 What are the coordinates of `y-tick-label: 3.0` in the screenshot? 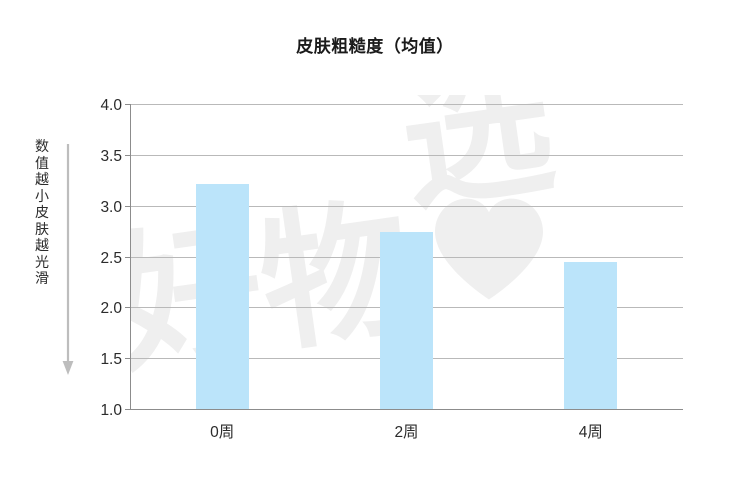 It's located at (111, 207).